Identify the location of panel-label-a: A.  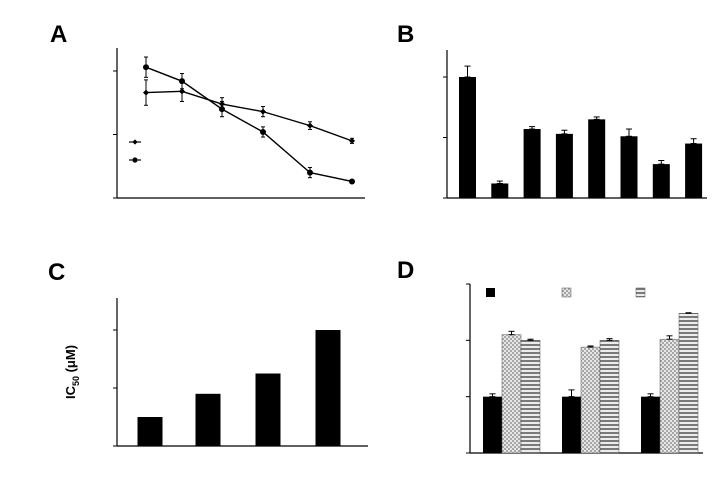
(58, 34).